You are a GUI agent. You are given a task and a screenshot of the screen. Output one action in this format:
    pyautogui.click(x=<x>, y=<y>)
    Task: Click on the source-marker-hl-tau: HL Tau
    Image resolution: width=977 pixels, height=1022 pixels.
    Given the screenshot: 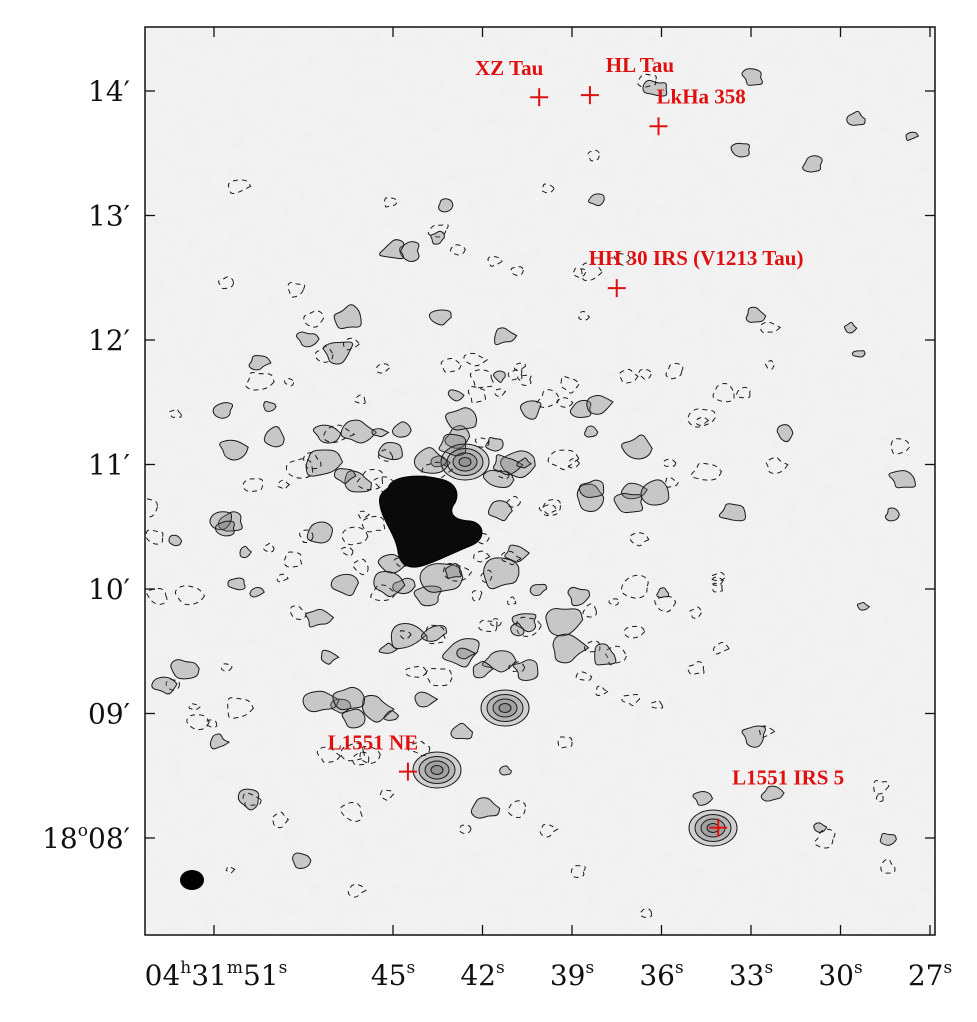 What is the action you would take?
    pyautogui.click(x=627, y=79)
    